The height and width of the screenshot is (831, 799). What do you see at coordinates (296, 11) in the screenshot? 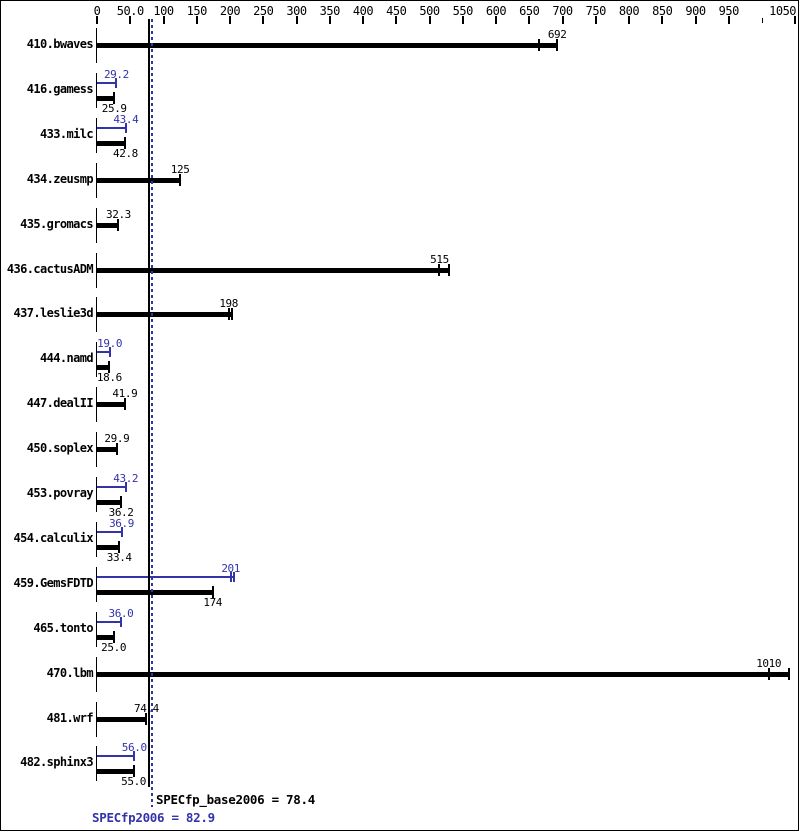
I see `axis-tick-label: 300` at bounding box center [296, 11].